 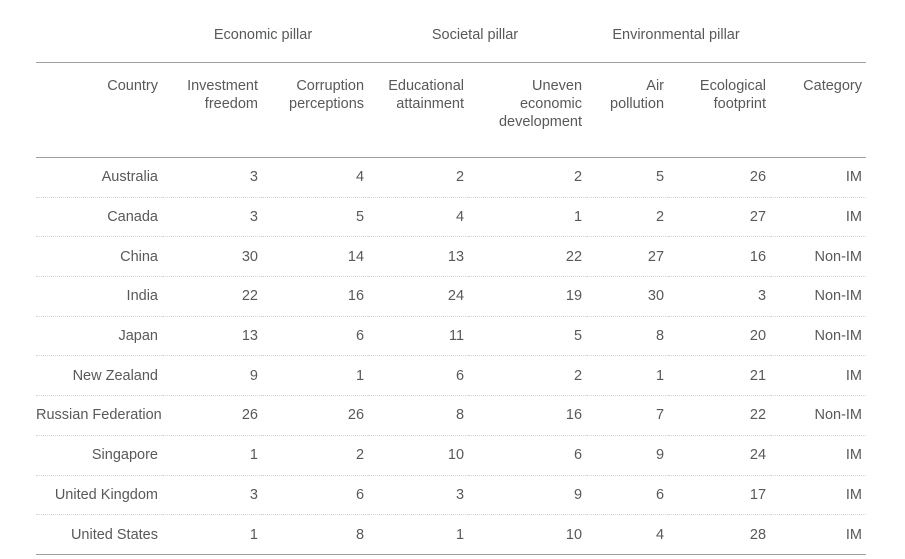 I want to click on column-header-air-pollution: Air pollution, so click(x=627, y=110).